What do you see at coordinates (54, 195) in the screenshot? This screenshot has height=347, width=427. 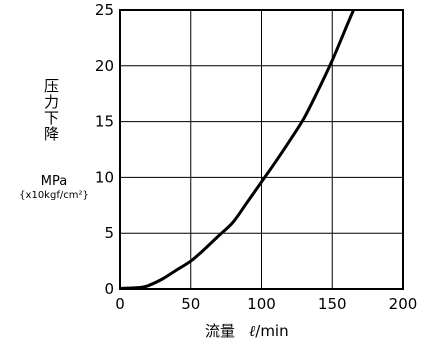 I see `y-unit-alt: {x10kgf/cm²}` at bounding box center [54, 195].